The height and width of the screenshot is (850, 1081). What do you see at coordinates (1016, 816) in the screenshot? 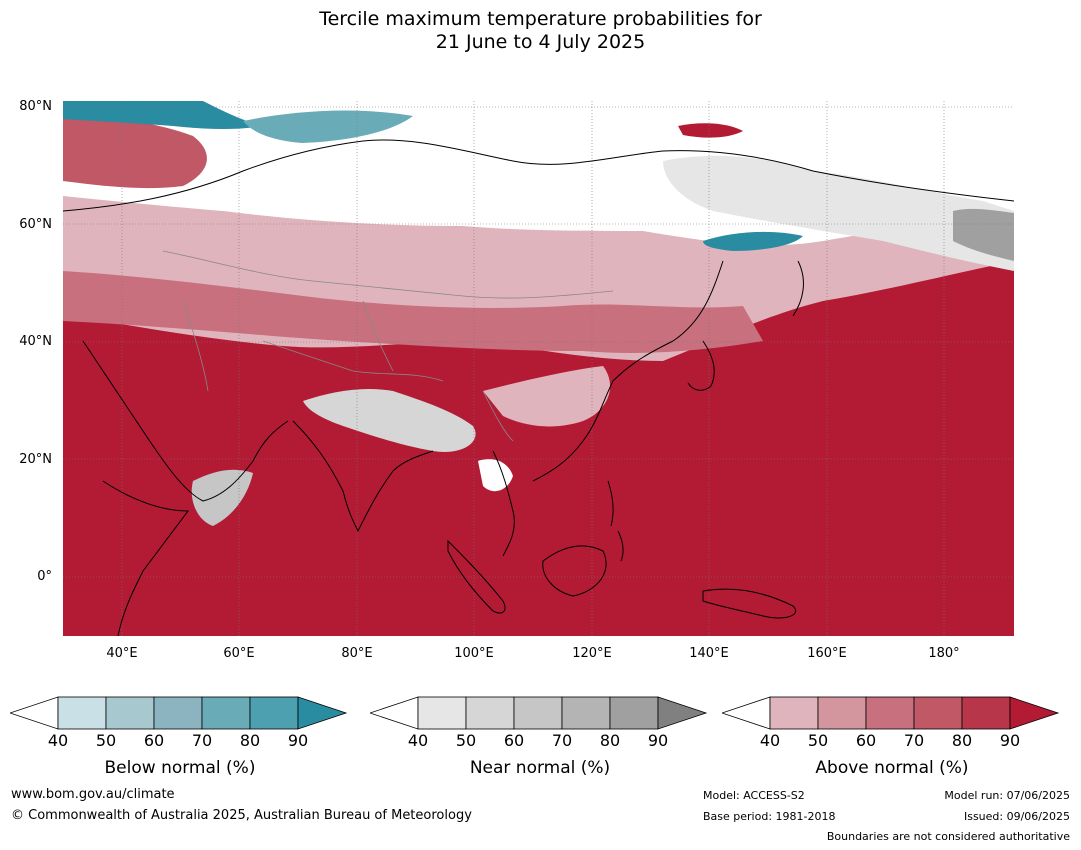
I see `footer-issued: Issued: 09/06/2025` at bounding box center [1016, 816].